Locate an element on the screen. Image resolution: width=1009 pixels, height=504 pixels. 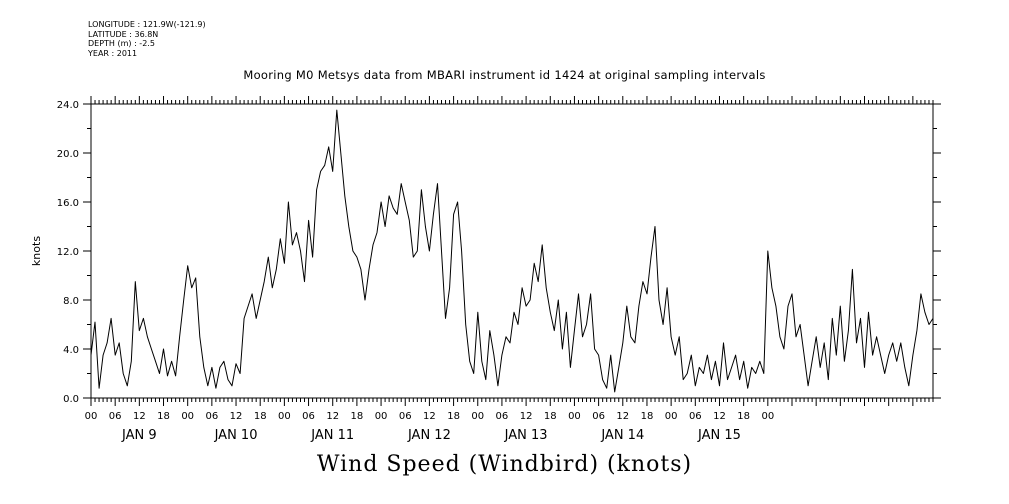
longitude-label: LONGITUDE : 121.9W(-121.9) is located at coordinates (147, 24).